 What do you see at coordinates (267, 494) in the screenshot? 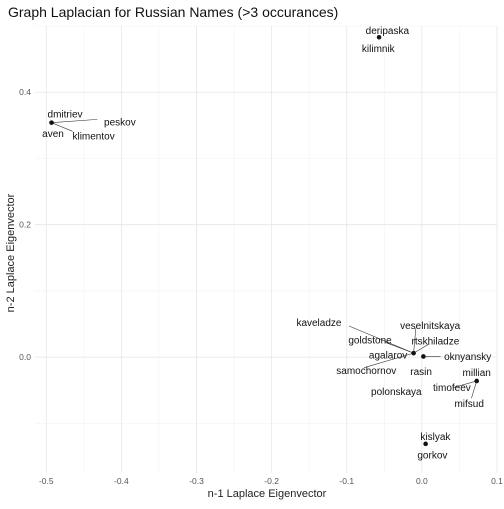
I see `x-axis-title: n-1 Laplace Eigenvector` at bounding box center [267, 494].